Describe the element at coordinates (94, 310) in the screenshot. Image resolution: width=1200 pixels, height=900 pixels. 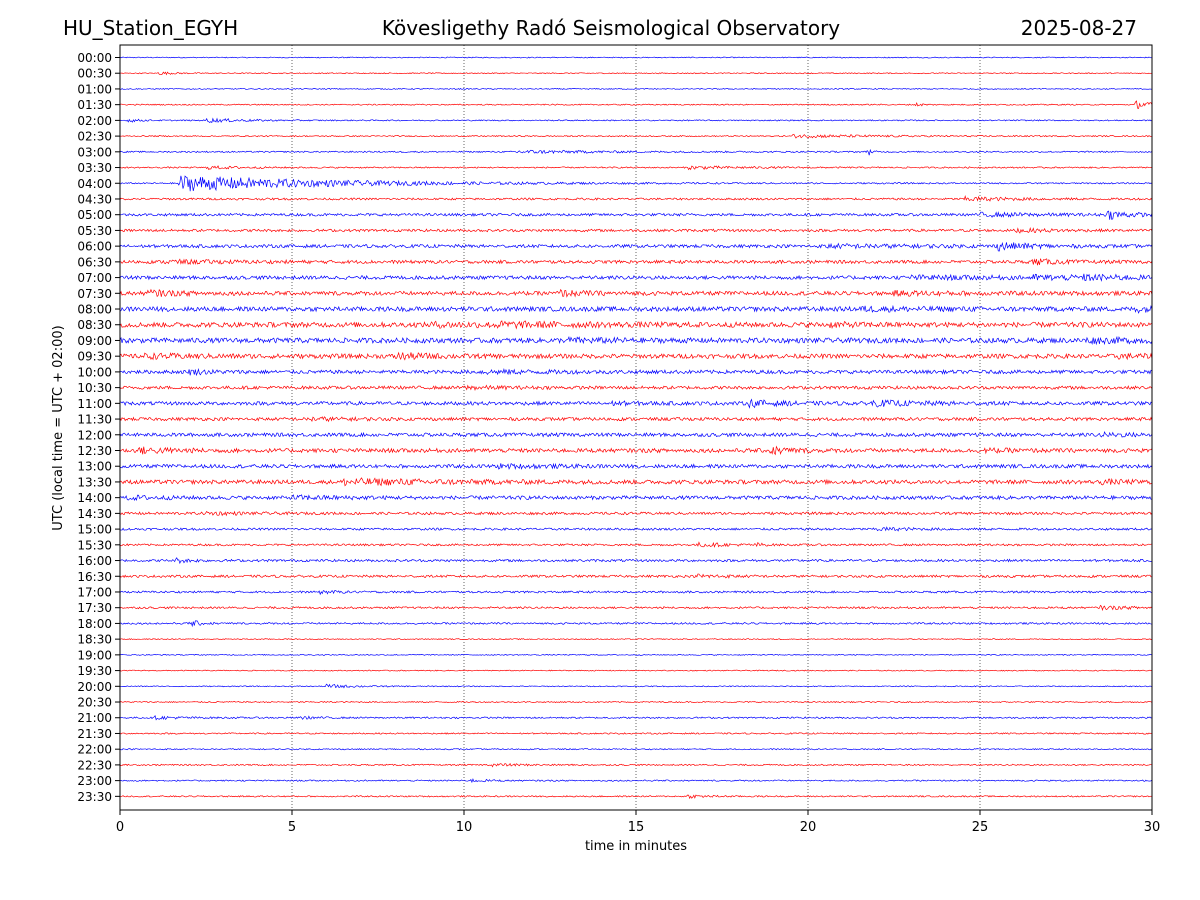
I see `y-tick-label: 08:00` at that location.